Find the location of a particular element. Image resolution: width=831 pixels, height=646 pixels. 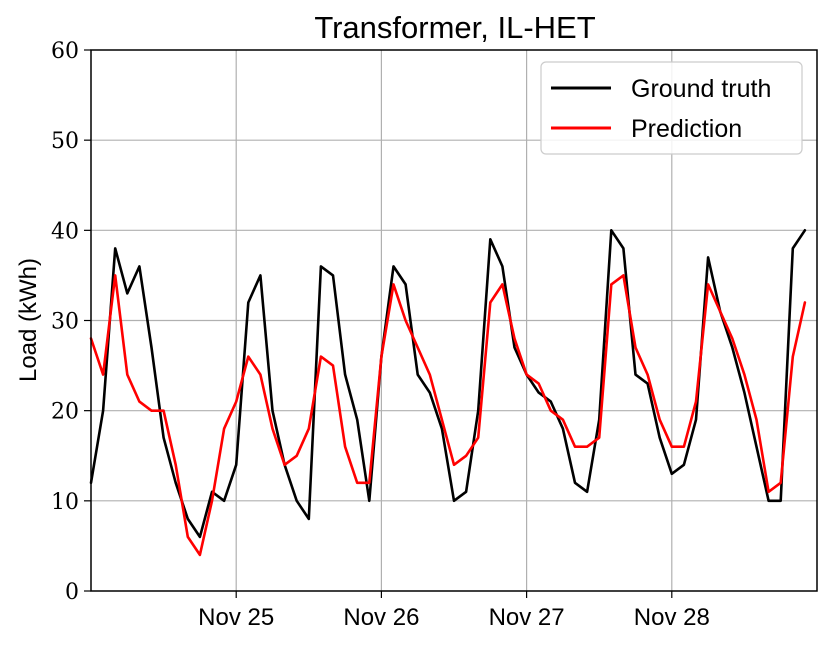

y-tick-label: 20 is located at coordinates (65, 412).